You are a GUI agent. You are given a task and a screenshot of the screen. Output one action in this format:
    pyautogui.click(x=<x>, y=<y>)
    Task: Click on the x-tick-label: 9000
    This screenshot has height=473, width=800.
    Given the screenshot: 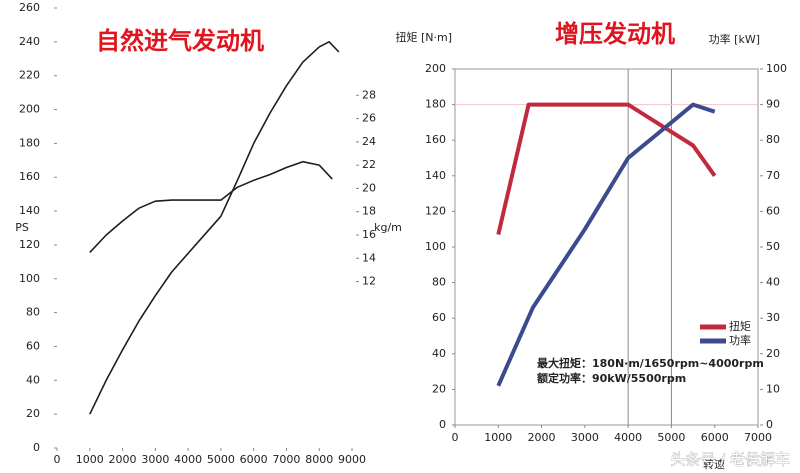 What is the action you would take?
    pyautogui.click(x=352, y=459)
    